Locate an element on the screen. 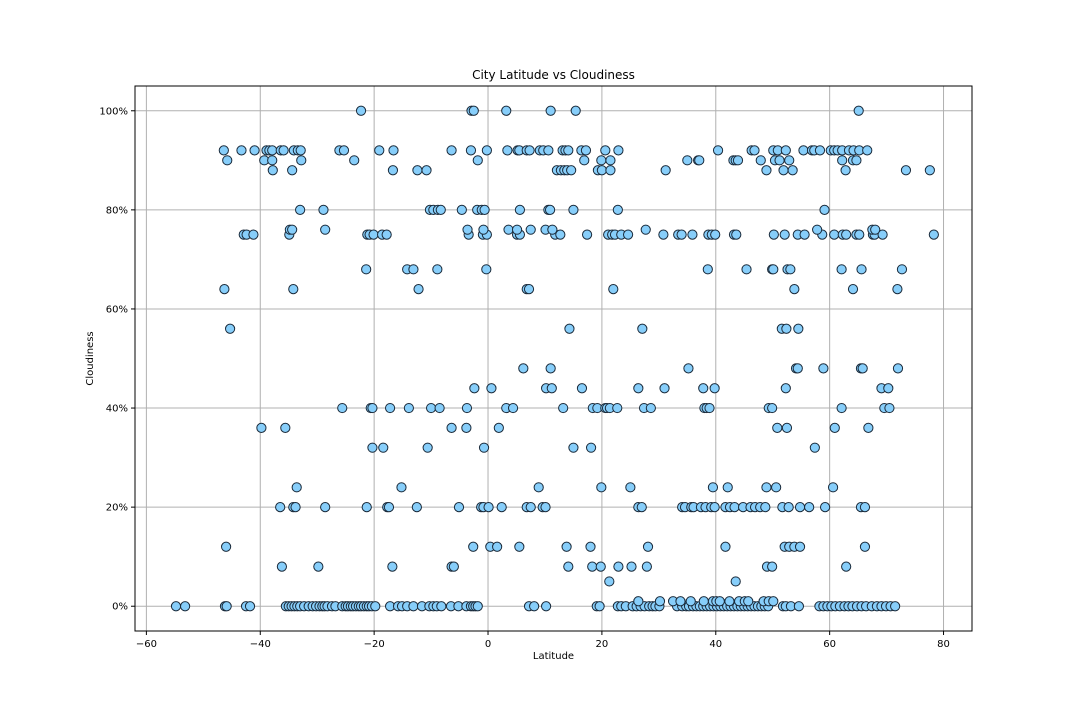  x-tick-label: −40 is located at coordinates (260, 644).